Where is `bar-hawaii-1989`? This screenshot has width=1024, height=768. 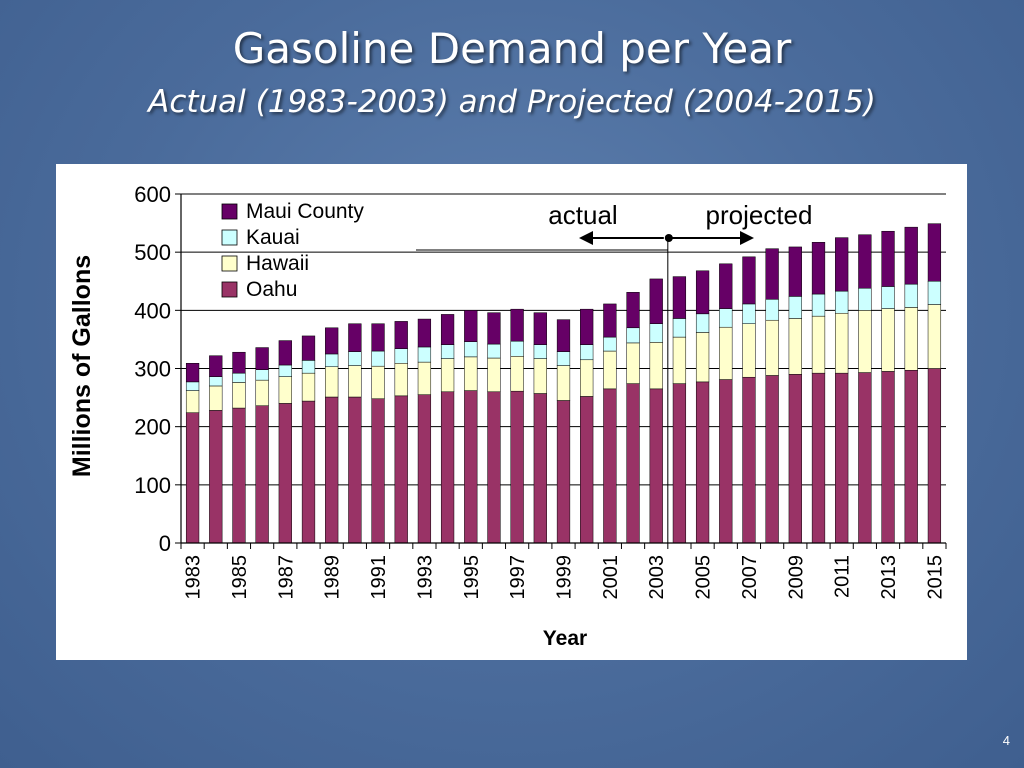
bar-hawaii-1989 is located at coordinates (332, 382).